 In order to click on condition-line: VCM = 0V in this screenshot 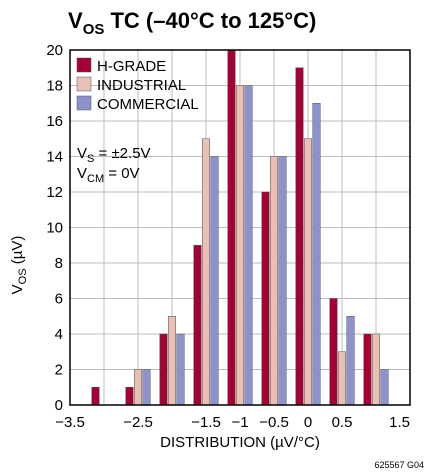, I will do `click(108, 175)`.